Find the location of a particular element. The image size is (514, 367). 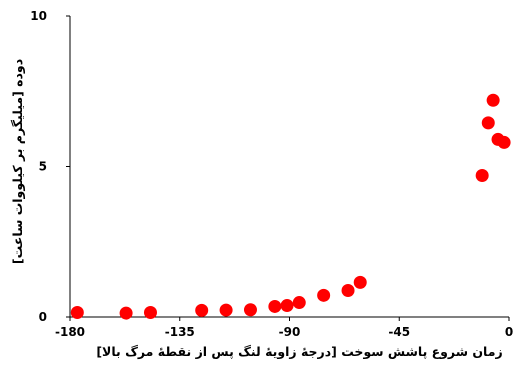

x-tick-label: -180 is located at coordinates (70, 332).